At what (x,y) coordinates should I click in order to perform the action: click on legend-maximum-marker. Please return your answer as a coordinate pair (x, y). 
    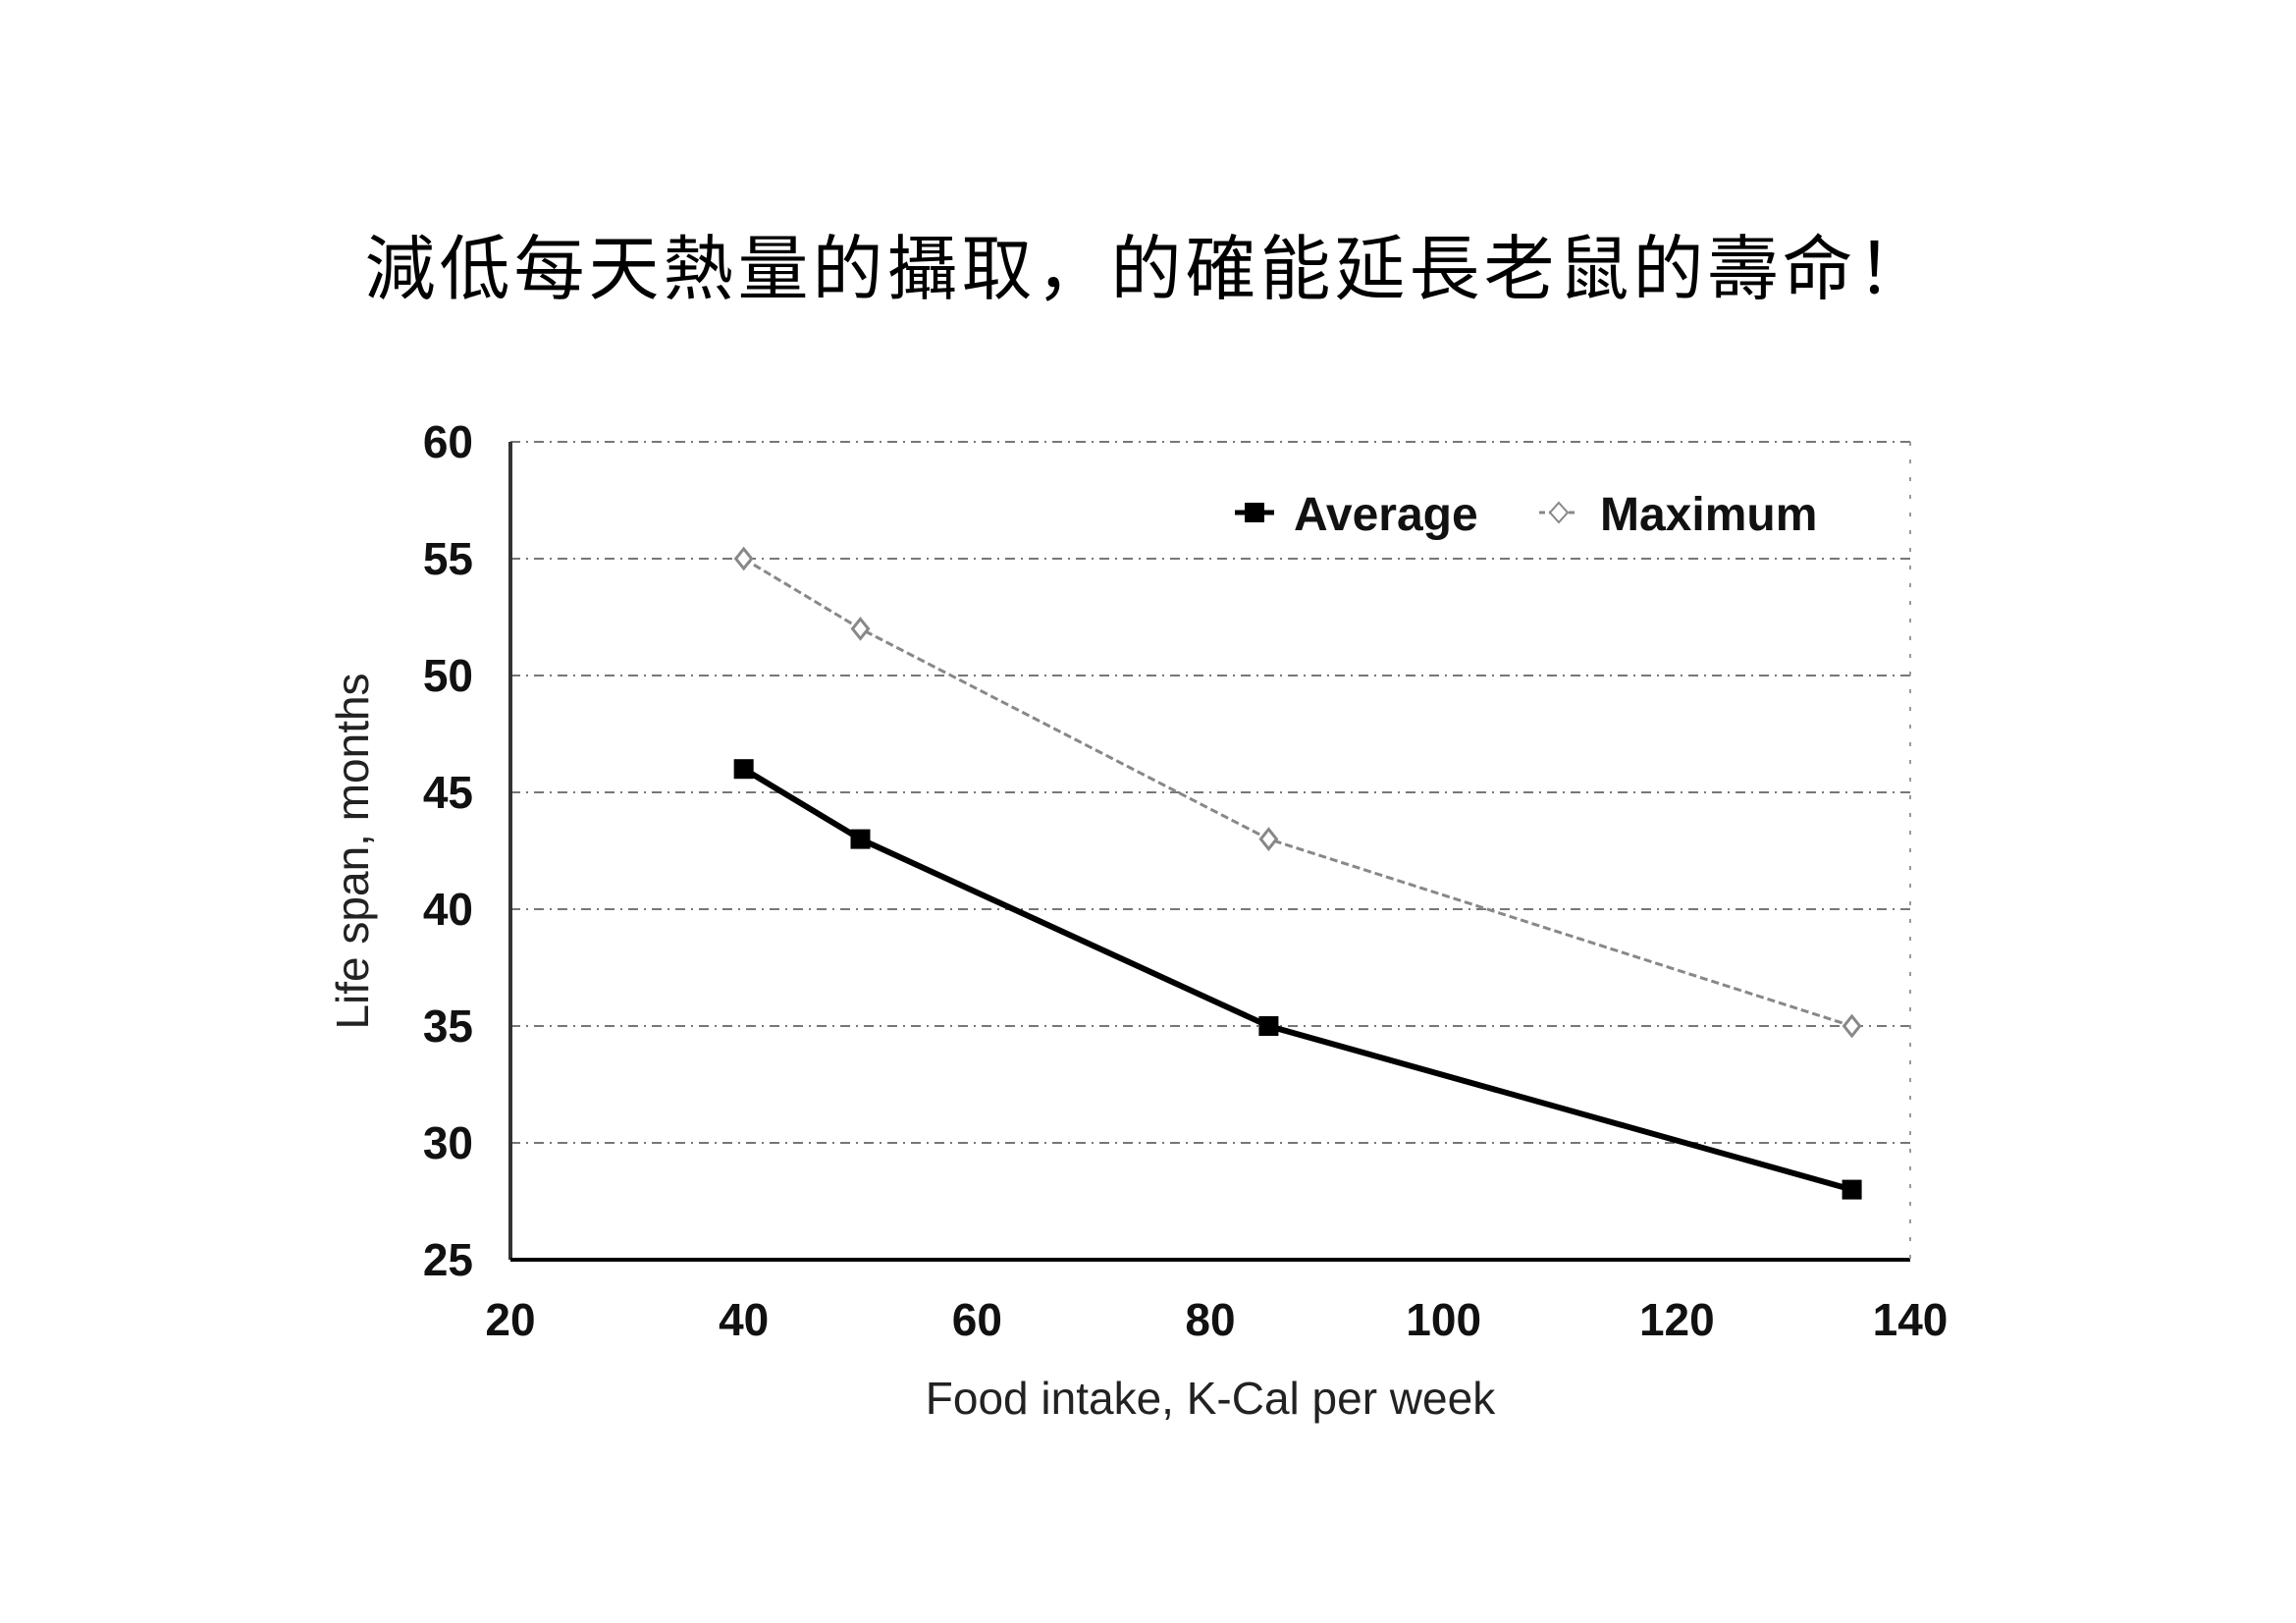
    Looking at the image, I should click on (1559, 513).